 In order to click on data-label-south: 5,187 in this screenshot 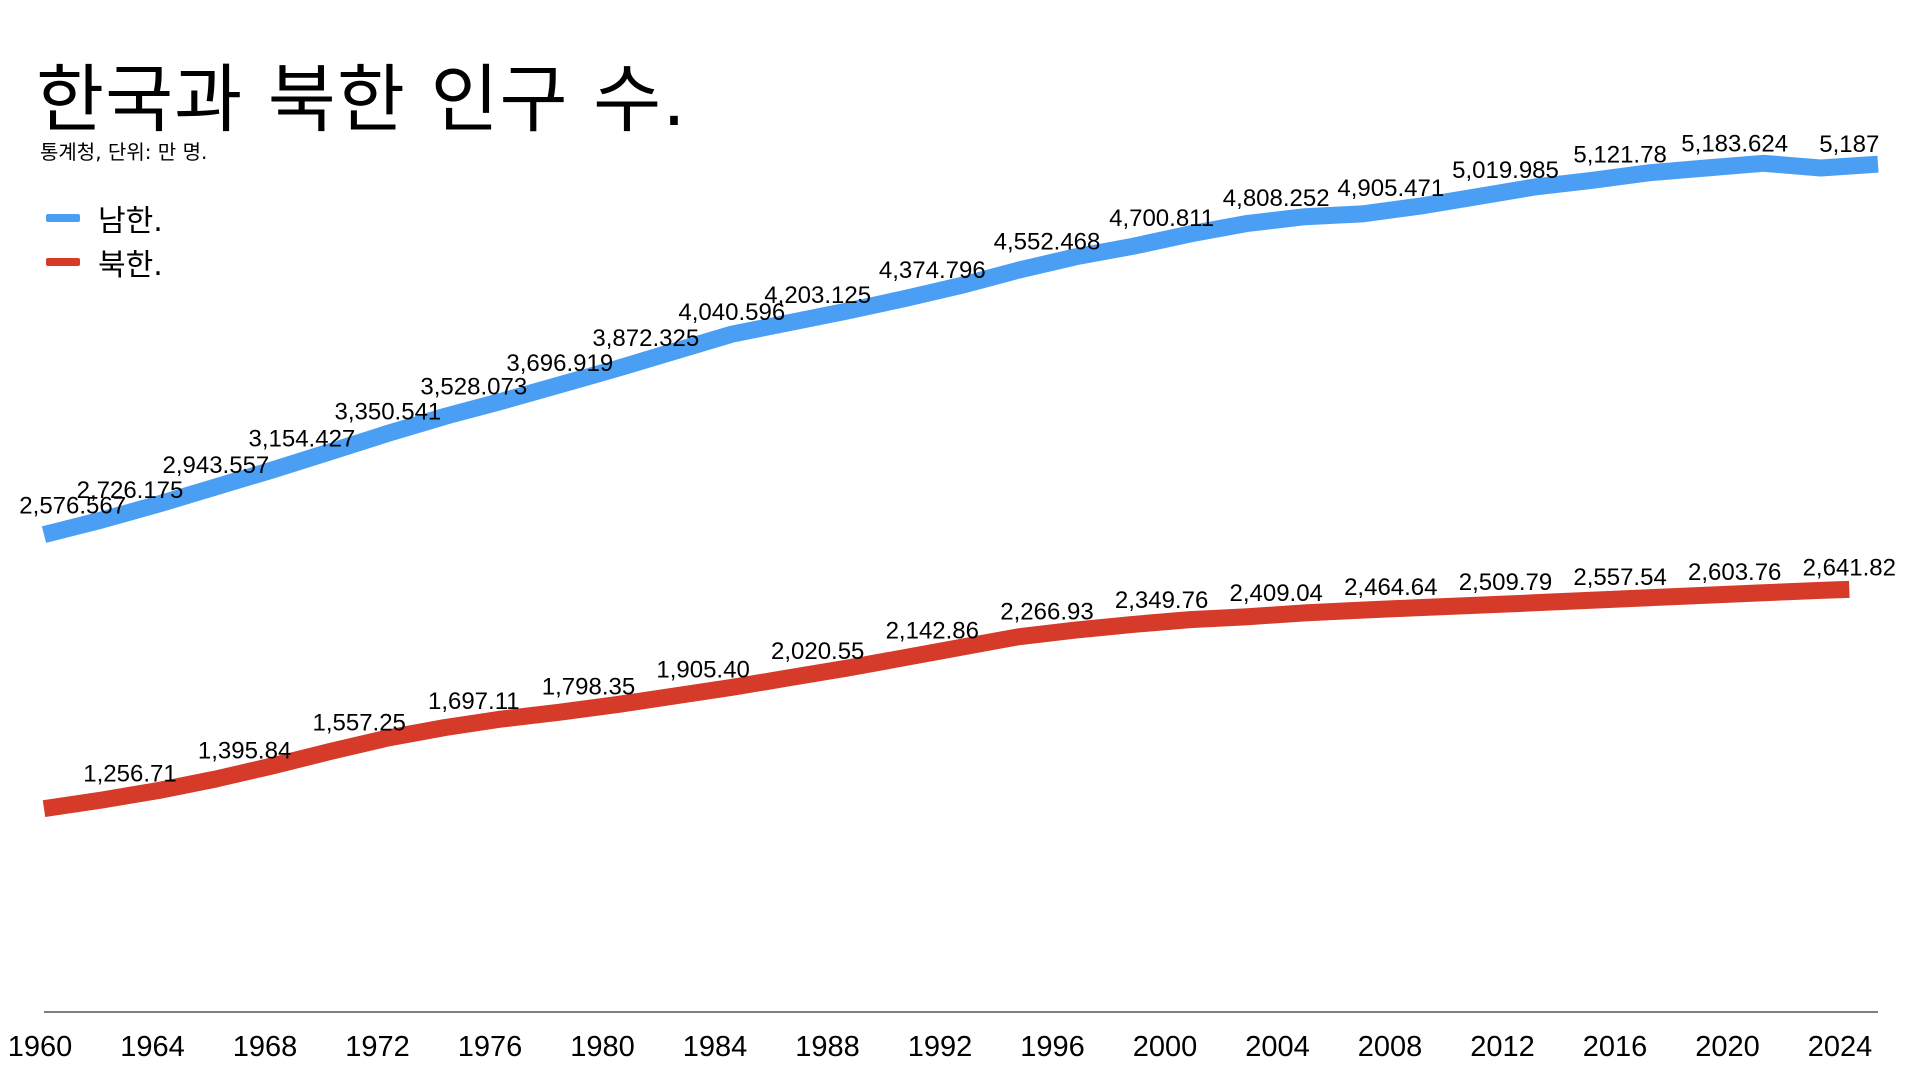, I will do `click(1849, 144)`.